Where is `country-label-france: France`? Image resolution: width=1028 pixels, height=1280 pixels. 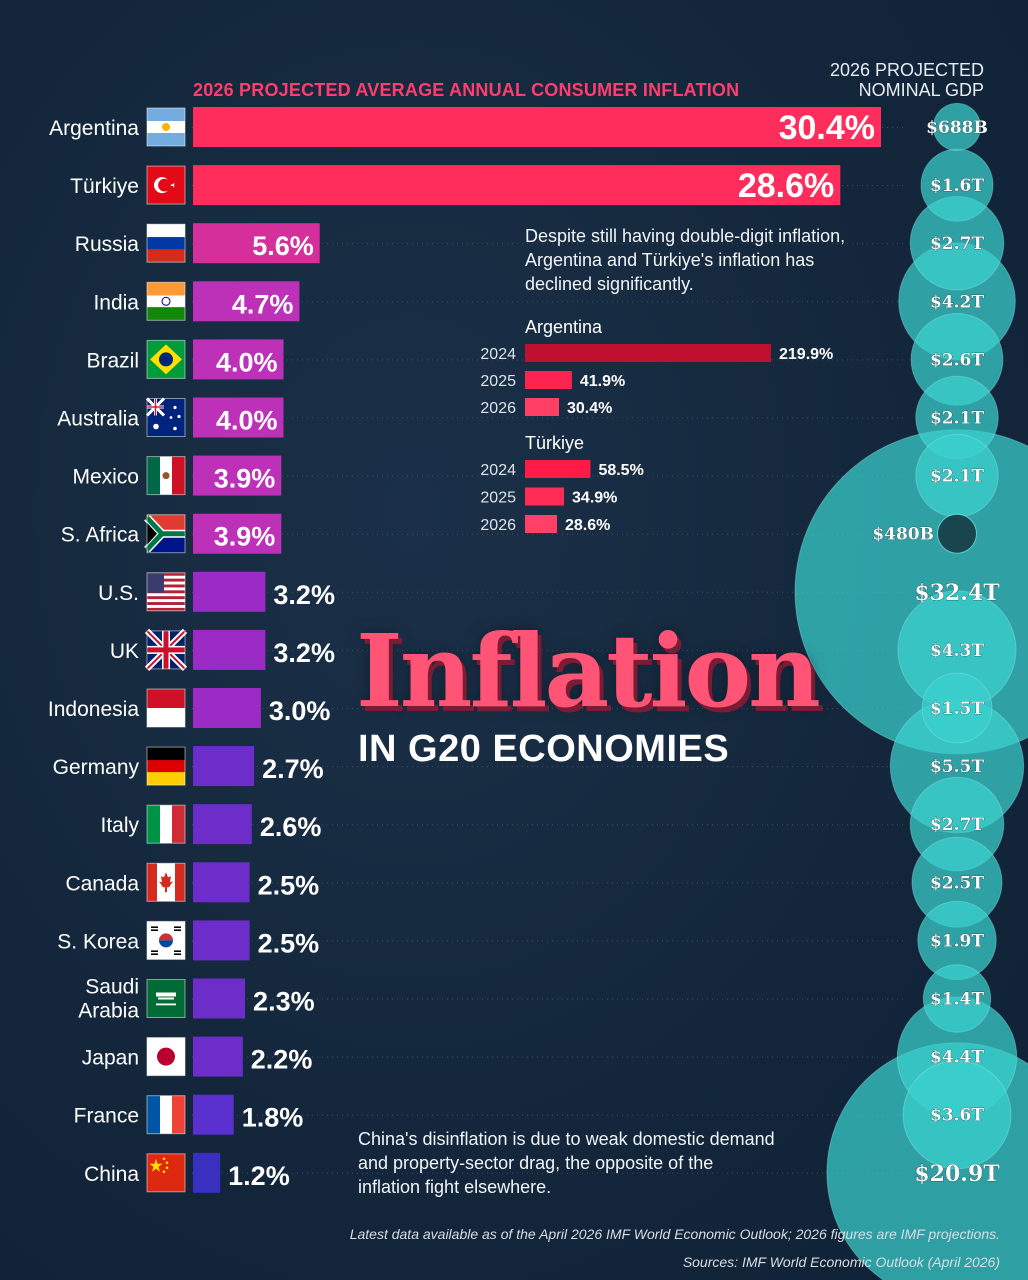 country-label-france: France is located at coordinates (106, 1116).